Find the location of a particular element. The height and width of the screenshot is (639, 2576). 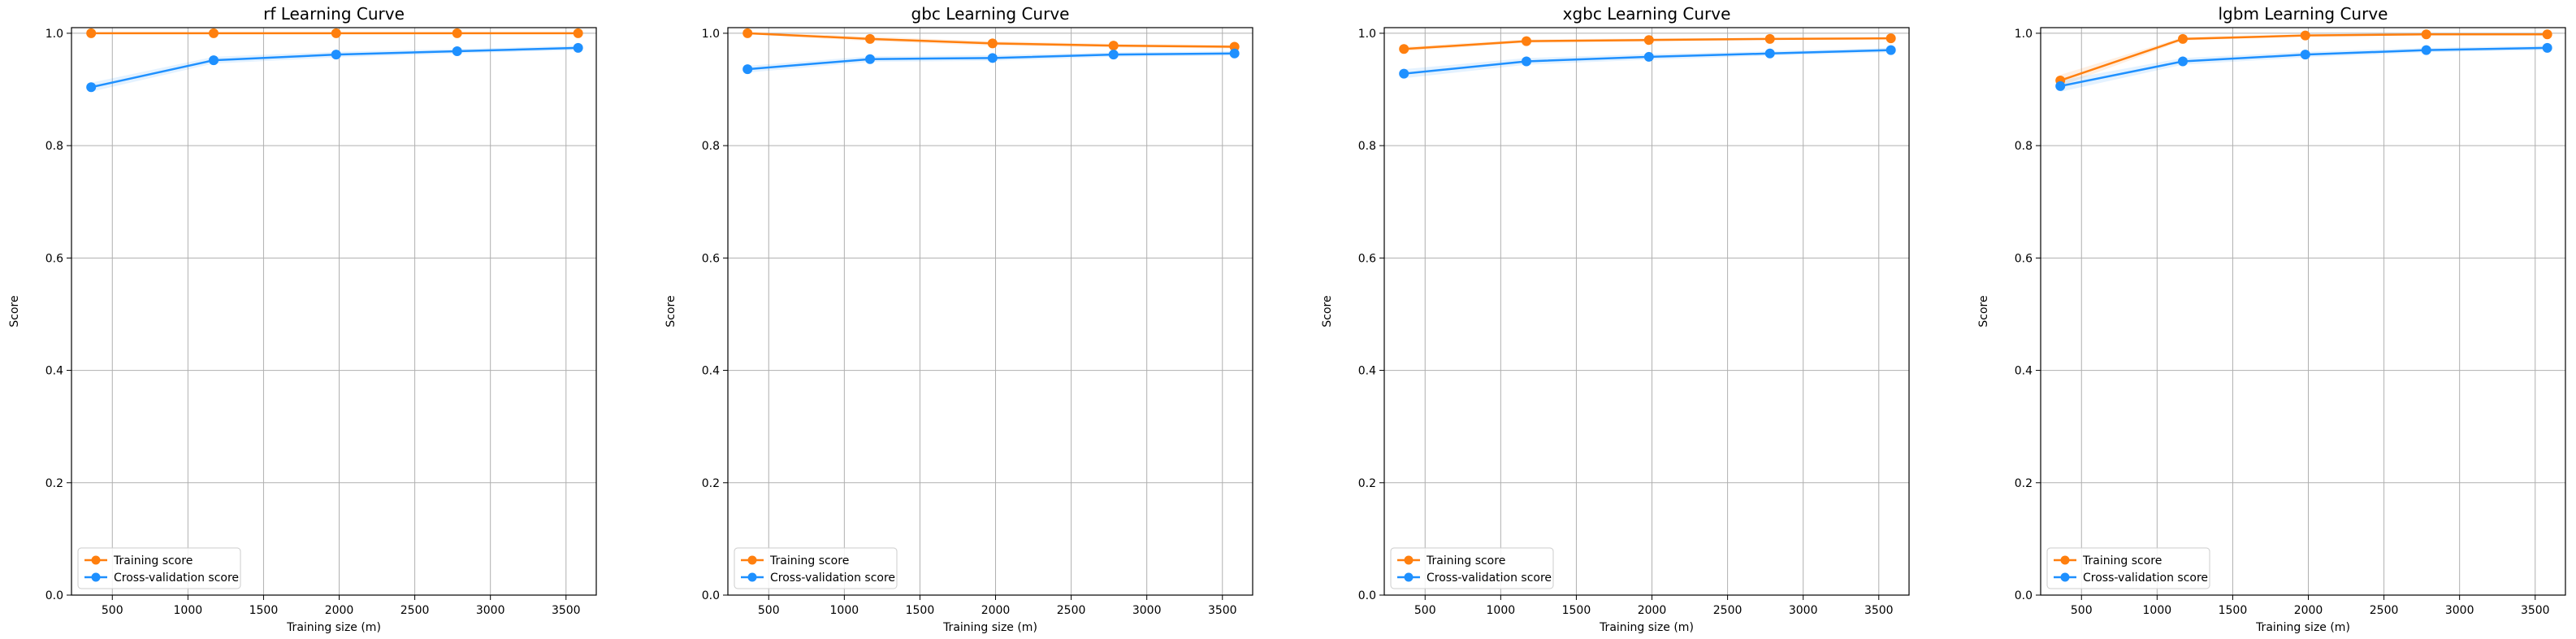

chart-title: rf Learning Curve is located at coordinates (334, 14).